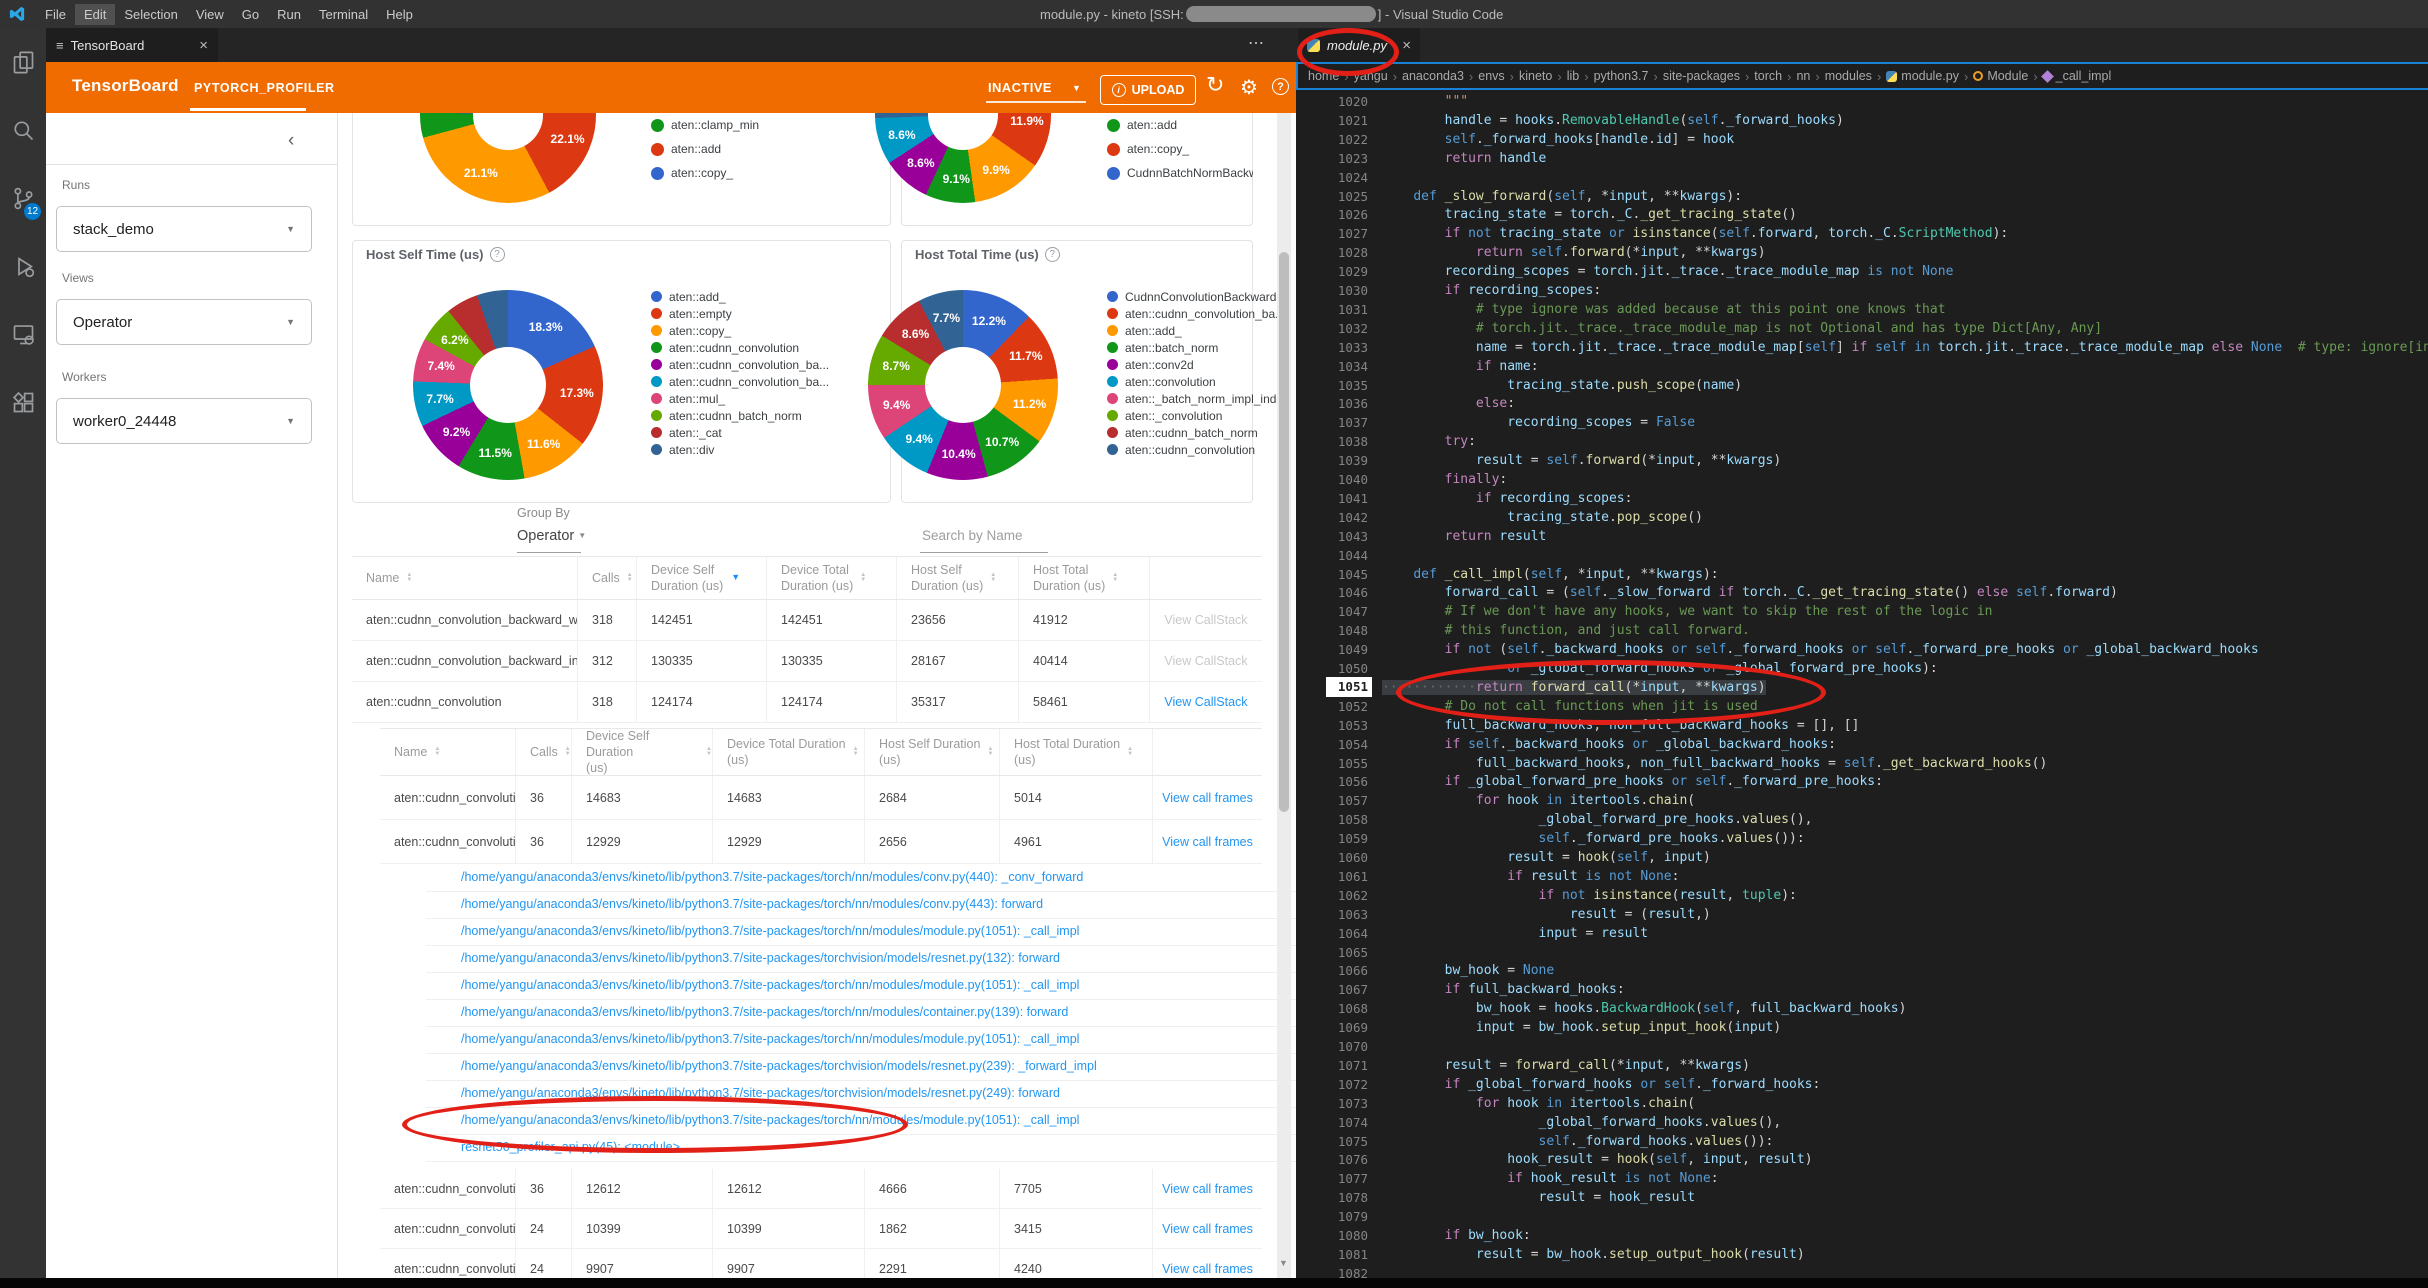 This screenshot has height=1288, width=2428. What do you see at coordinates (264, 88) in the screenshot?
I see `tab-pytorch-profiler: PYTORCH_PROFILER` at bounding box center [264, 88].